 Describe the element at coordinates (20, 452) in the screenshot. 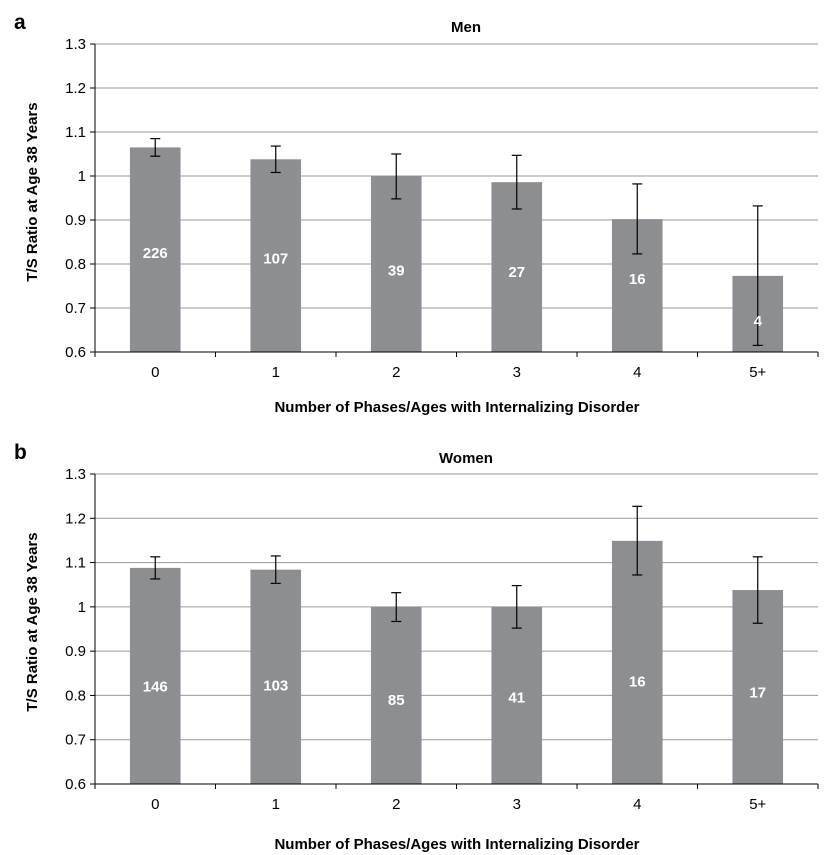

I see `panel-letter: b` at that location.